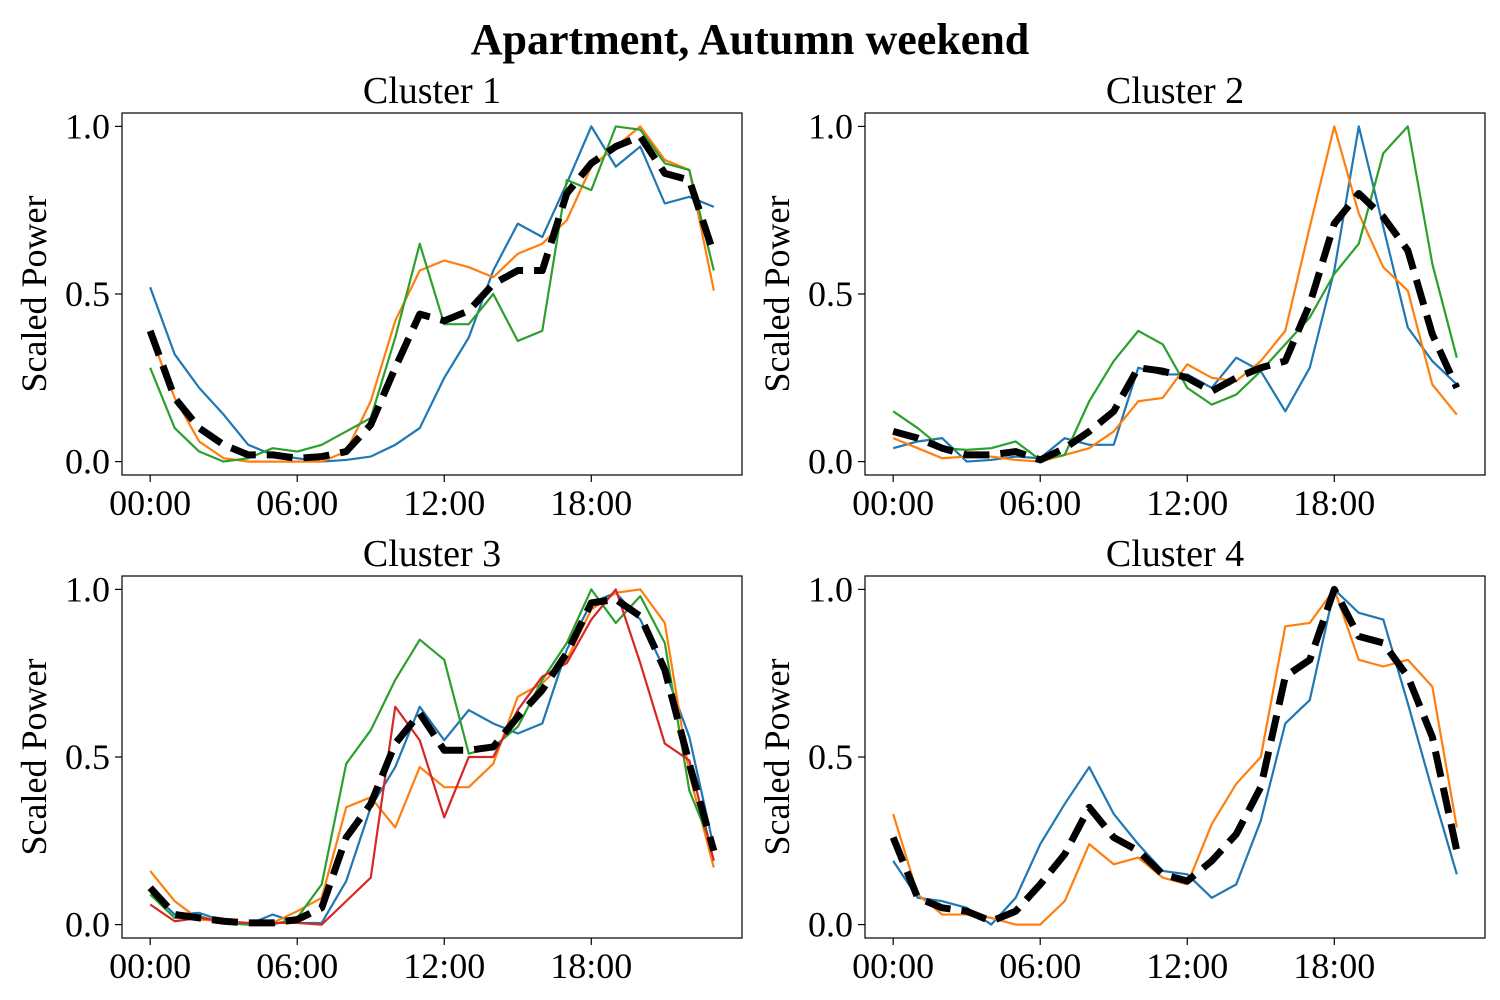  What do you see at coordinates (750, 39) in the screenshot?
I see `figure-title: Apartment, Autumn weekend` at bounding box center [750, 39].